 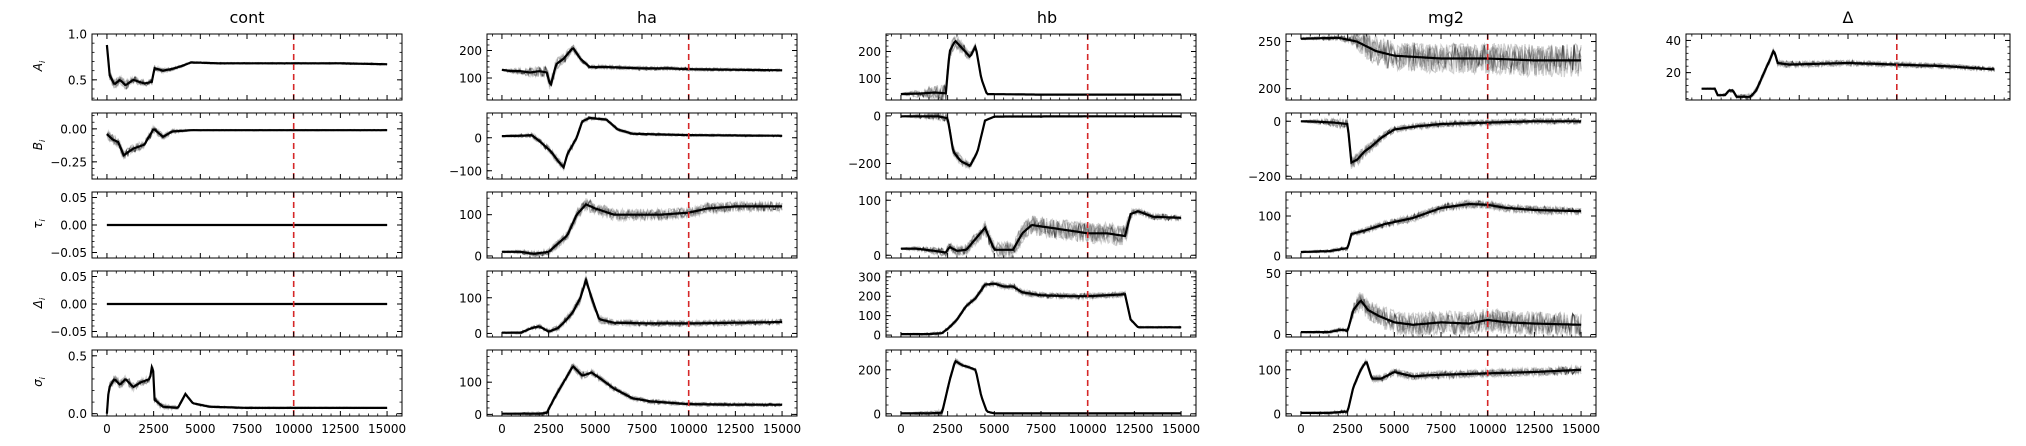 I want to click on panel-mg2-tau: 0 100, so click(x=1427, y=227).